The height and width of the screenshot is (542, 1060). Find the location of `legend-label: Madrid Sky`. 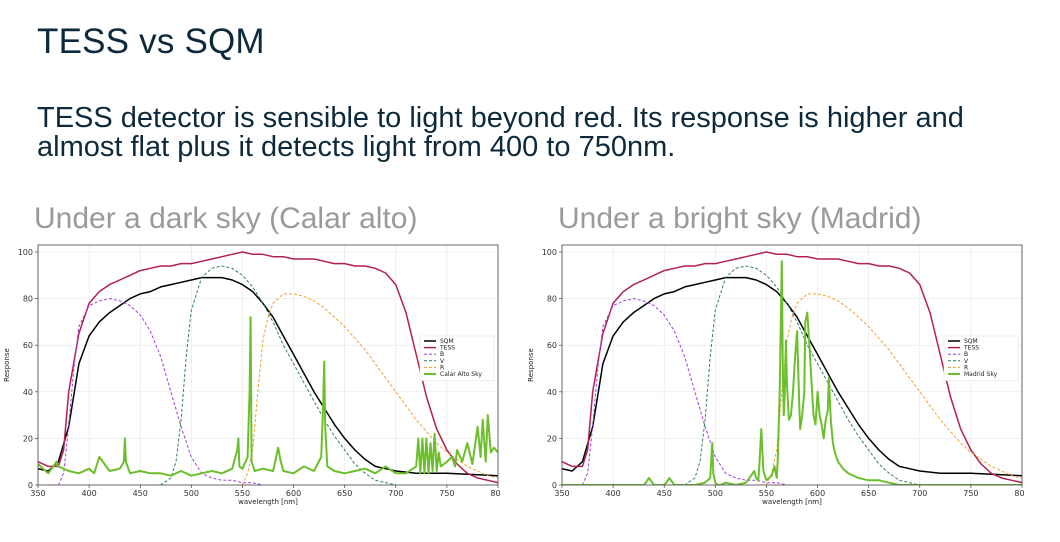

legend-label: Madrid Sky is located at coordinates (981, 374).